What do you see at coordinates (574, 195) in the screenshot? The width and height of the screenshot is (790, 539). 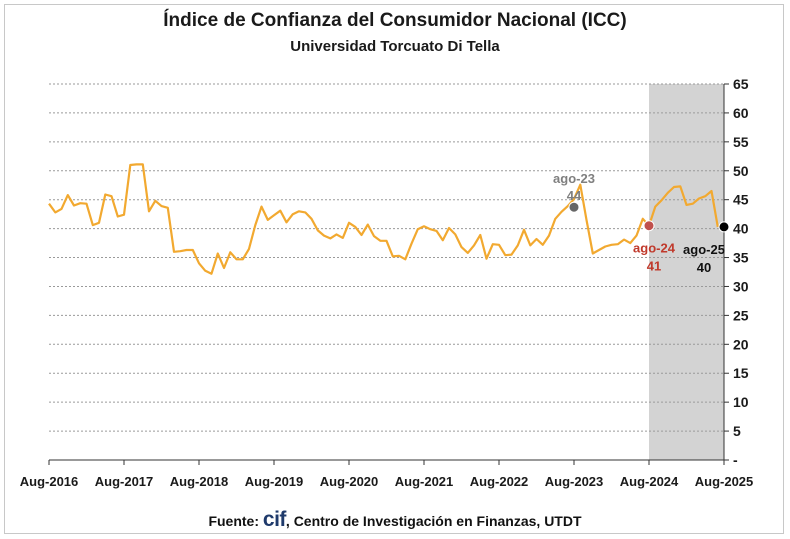 I see `annotation-value: 44` at bounding box center [574, 195].